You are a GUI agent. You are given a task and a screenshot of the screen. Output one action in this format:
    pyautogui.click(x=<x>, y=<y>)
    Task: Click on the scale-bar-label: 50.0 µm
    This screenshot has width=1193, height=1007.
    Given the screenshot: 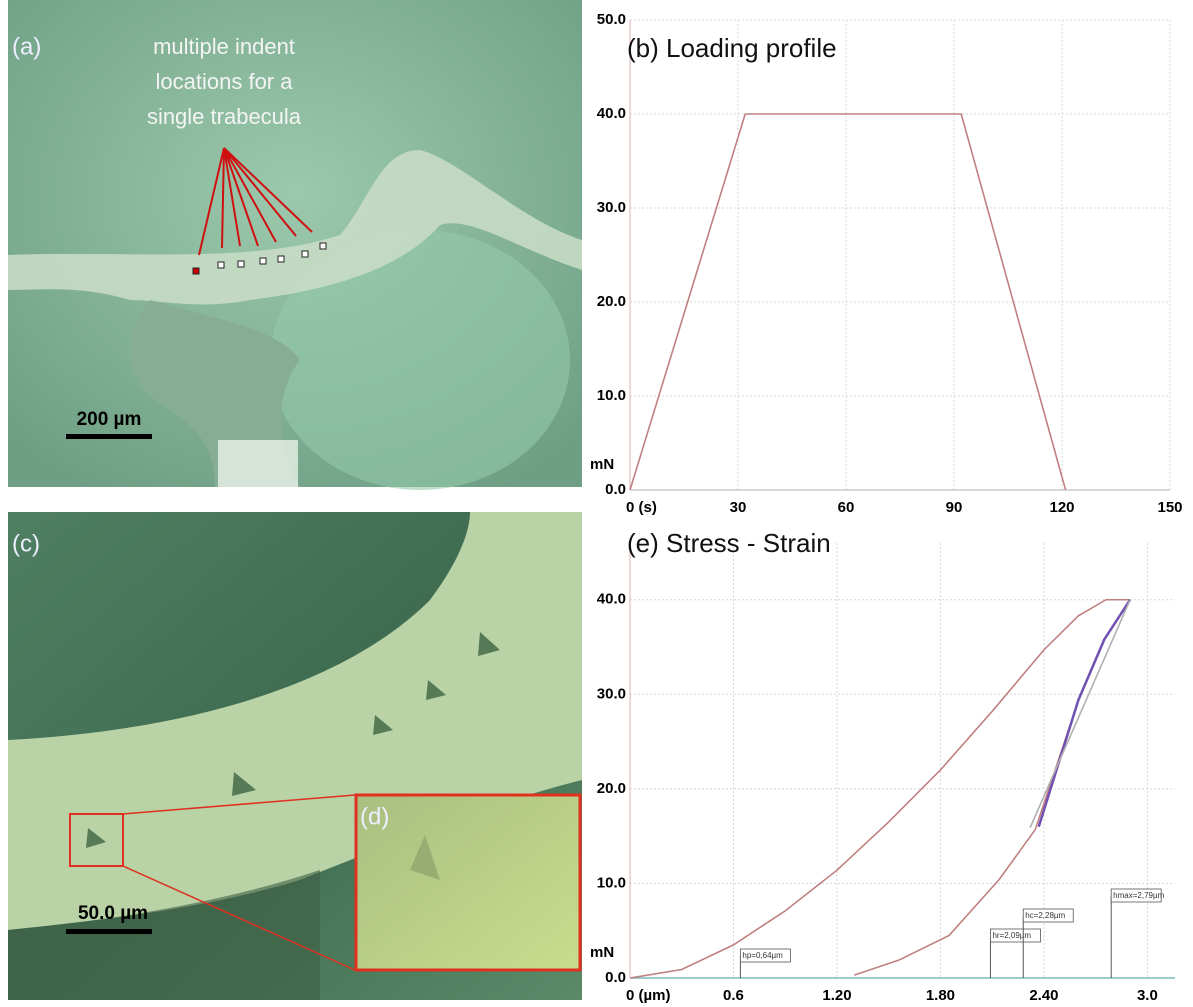 What is the action you would take?
    pyautogui.click(x=113, y=913)
    